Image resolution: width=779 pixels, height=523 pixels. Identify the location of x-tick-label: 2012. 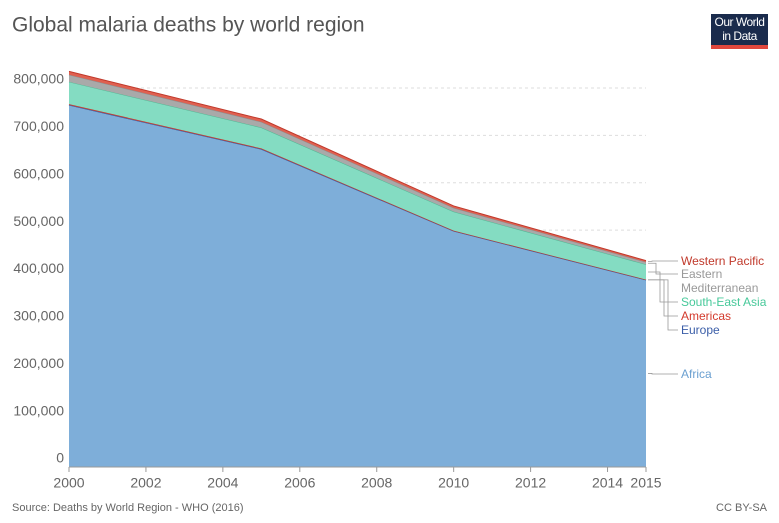
(530, 483).